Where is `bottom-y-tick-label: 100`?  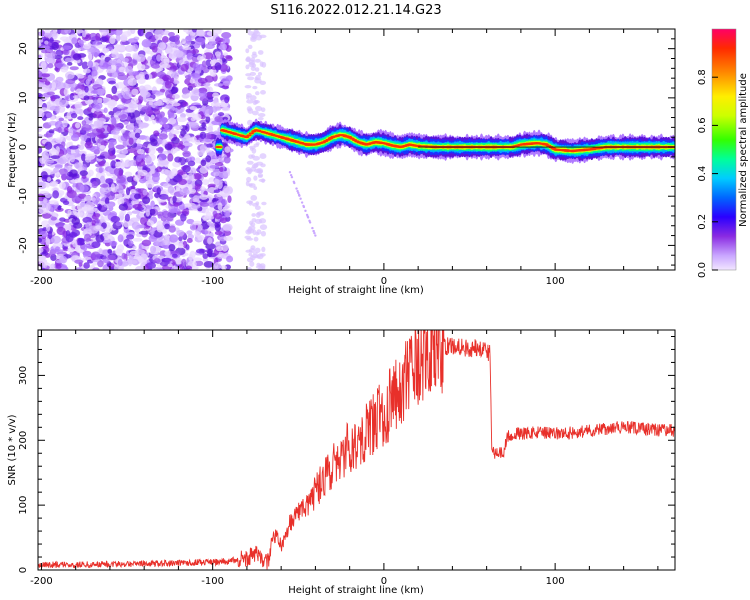 bottom-y-tick-label: 100 is located at coordinates (23, 505).